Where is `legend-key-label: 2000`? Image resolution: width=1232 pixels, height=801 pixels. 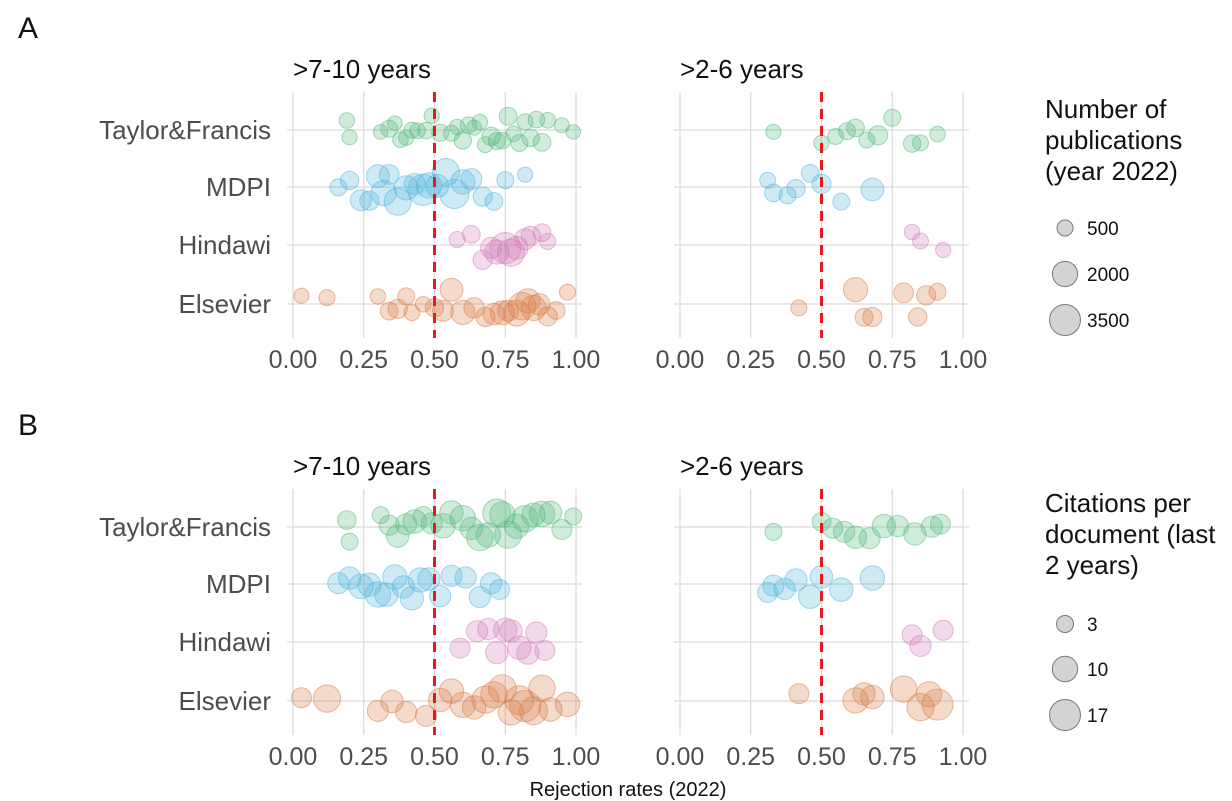 legend-key-label: 2000 is located at coordinates (1108, 275).